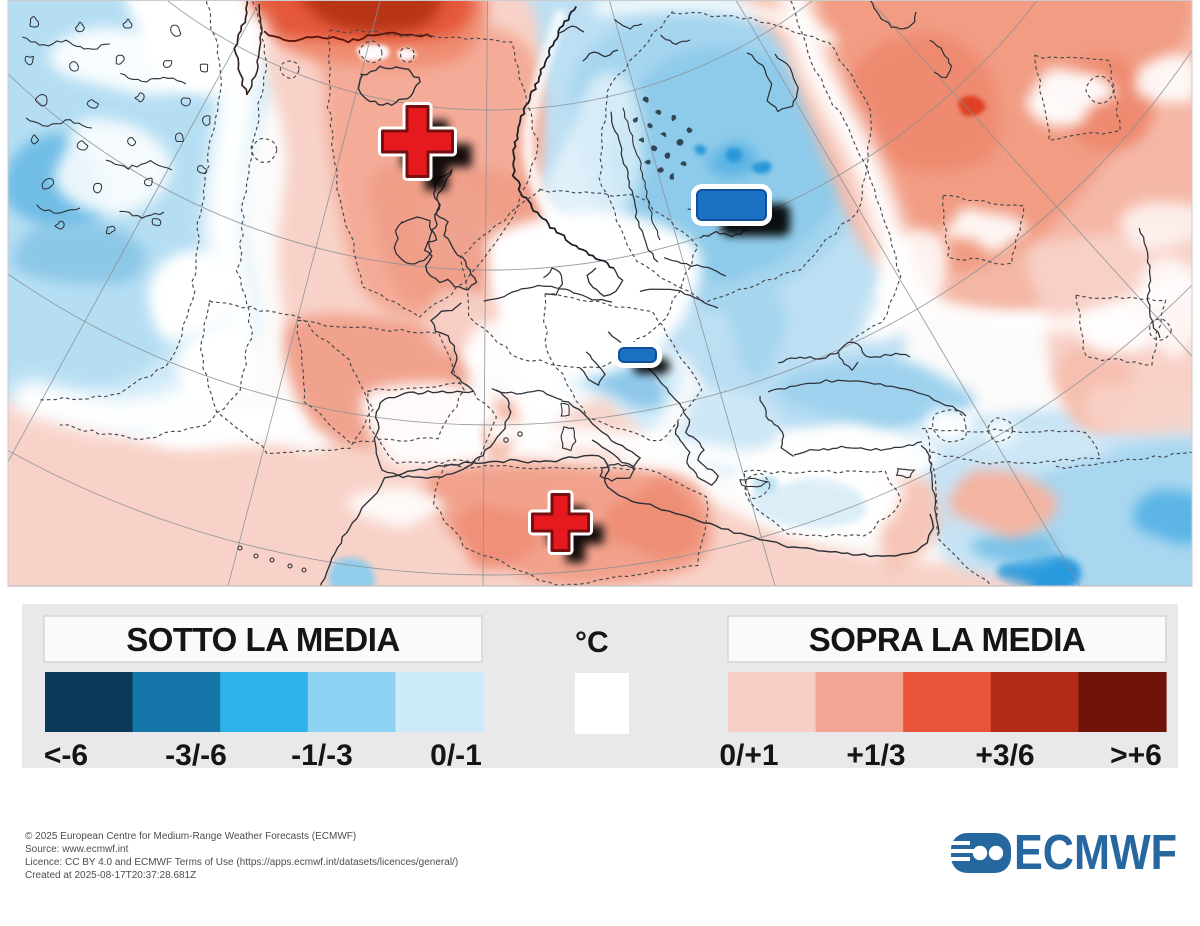  Describe the element at coordinates (947, 639) in the screenshot. I see `svg-text: SOPRA LA MEDIA` at that location.